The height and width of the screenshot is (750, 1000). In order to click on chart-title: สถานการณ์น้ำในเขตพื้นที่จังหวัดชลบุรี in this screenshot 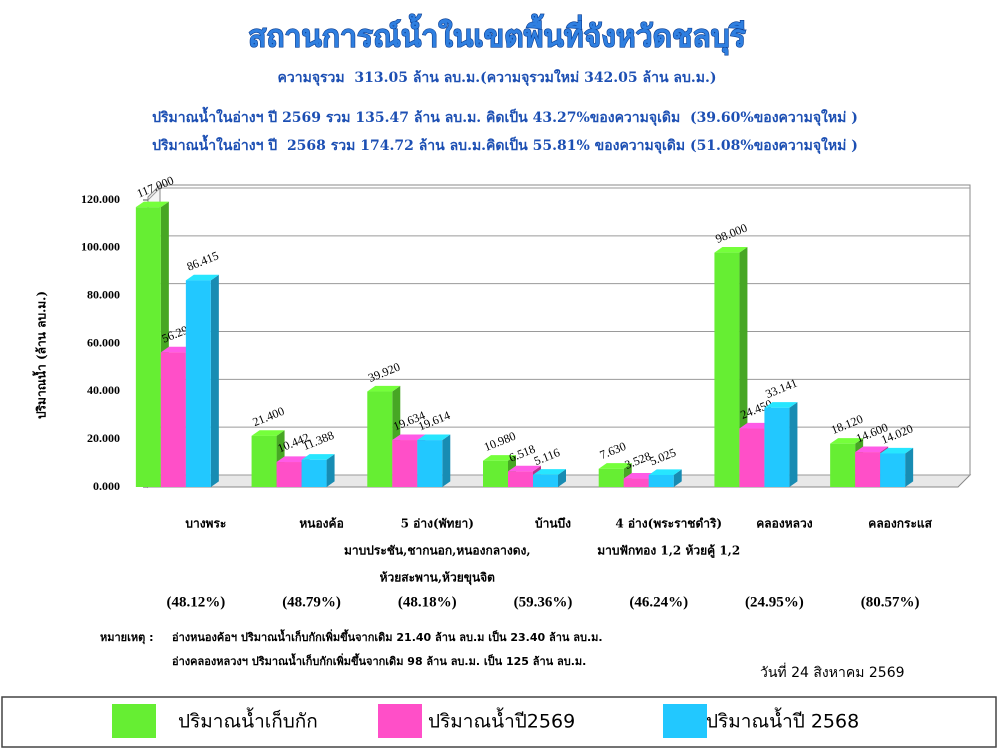, I will do `click(497, 35)`.